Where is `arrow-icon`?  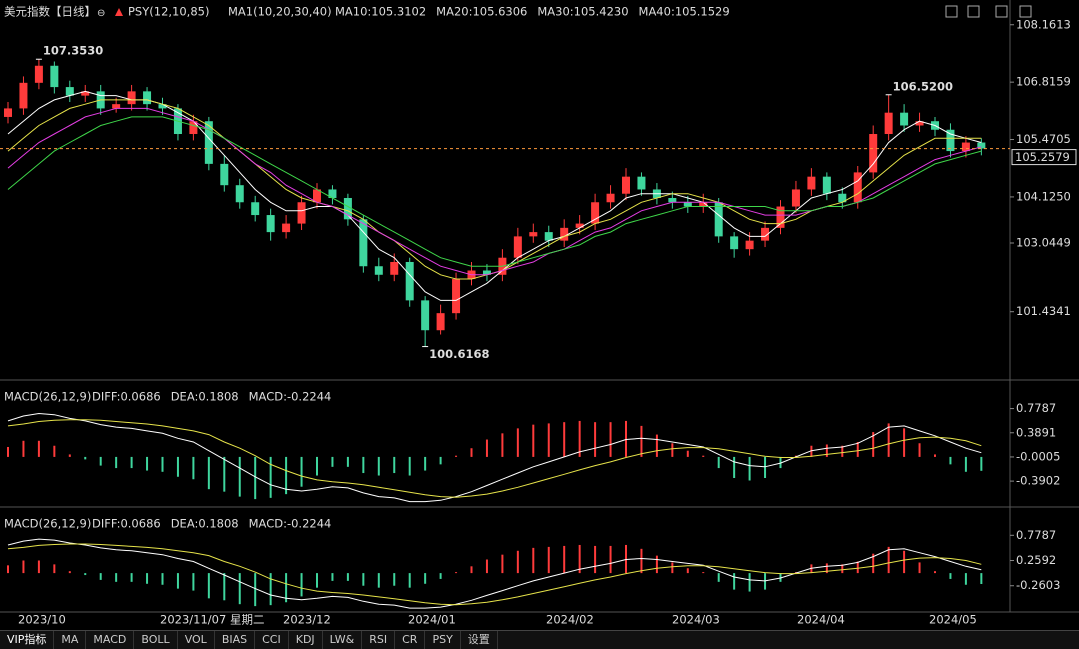 arrow-icon is located at coordinates (119, 12).